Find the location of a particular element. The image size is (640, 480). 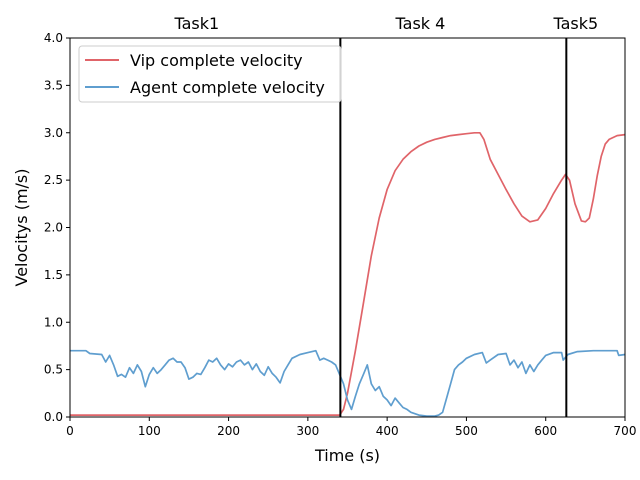

x-tick-label-3: 300 is located at coordinates (307, 431).